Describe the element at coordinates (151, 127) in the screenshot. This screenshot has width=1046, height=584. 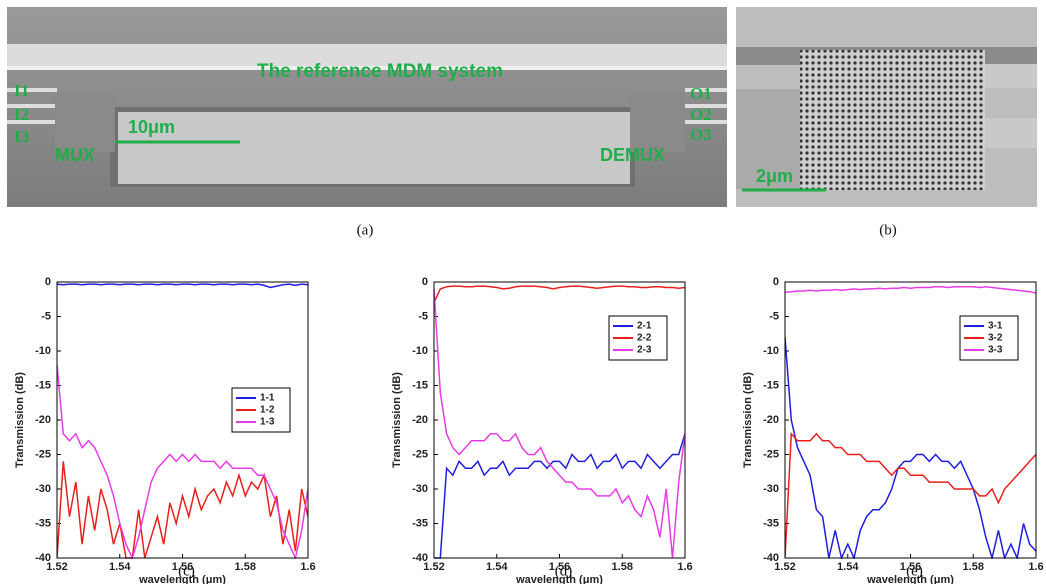
I see `scale-label: 10μm` at that location.